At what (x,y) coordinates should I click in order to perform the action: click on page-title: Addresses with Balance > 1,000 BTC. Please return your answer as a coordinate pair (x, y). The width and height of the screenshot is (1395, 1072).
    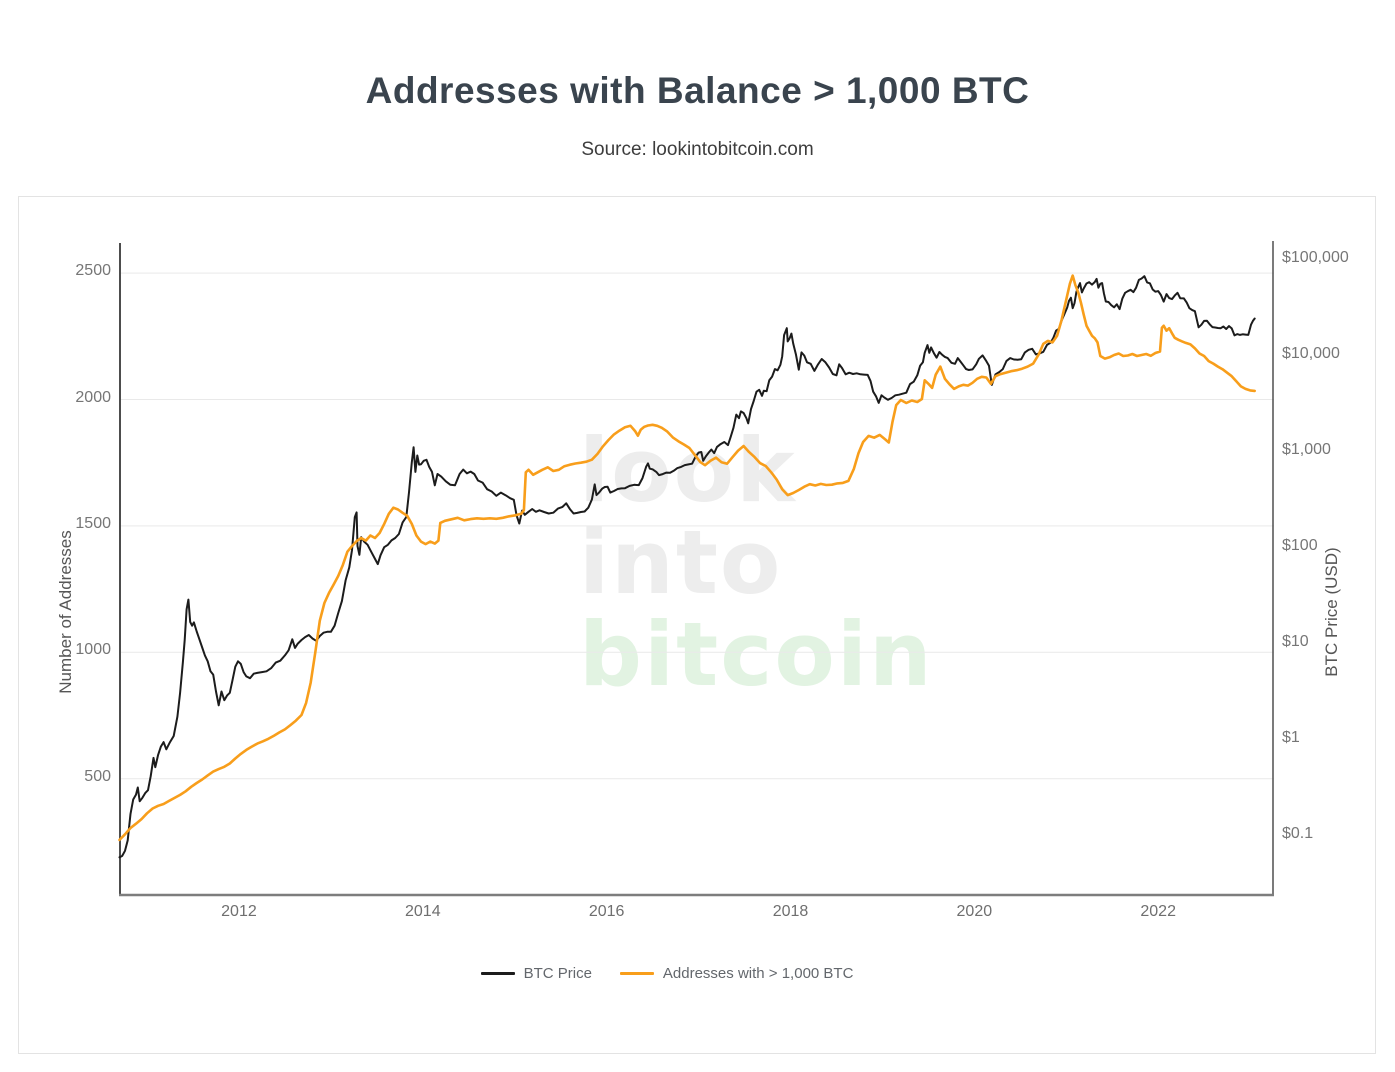
    Looking at the image, I should click on (697, 90).